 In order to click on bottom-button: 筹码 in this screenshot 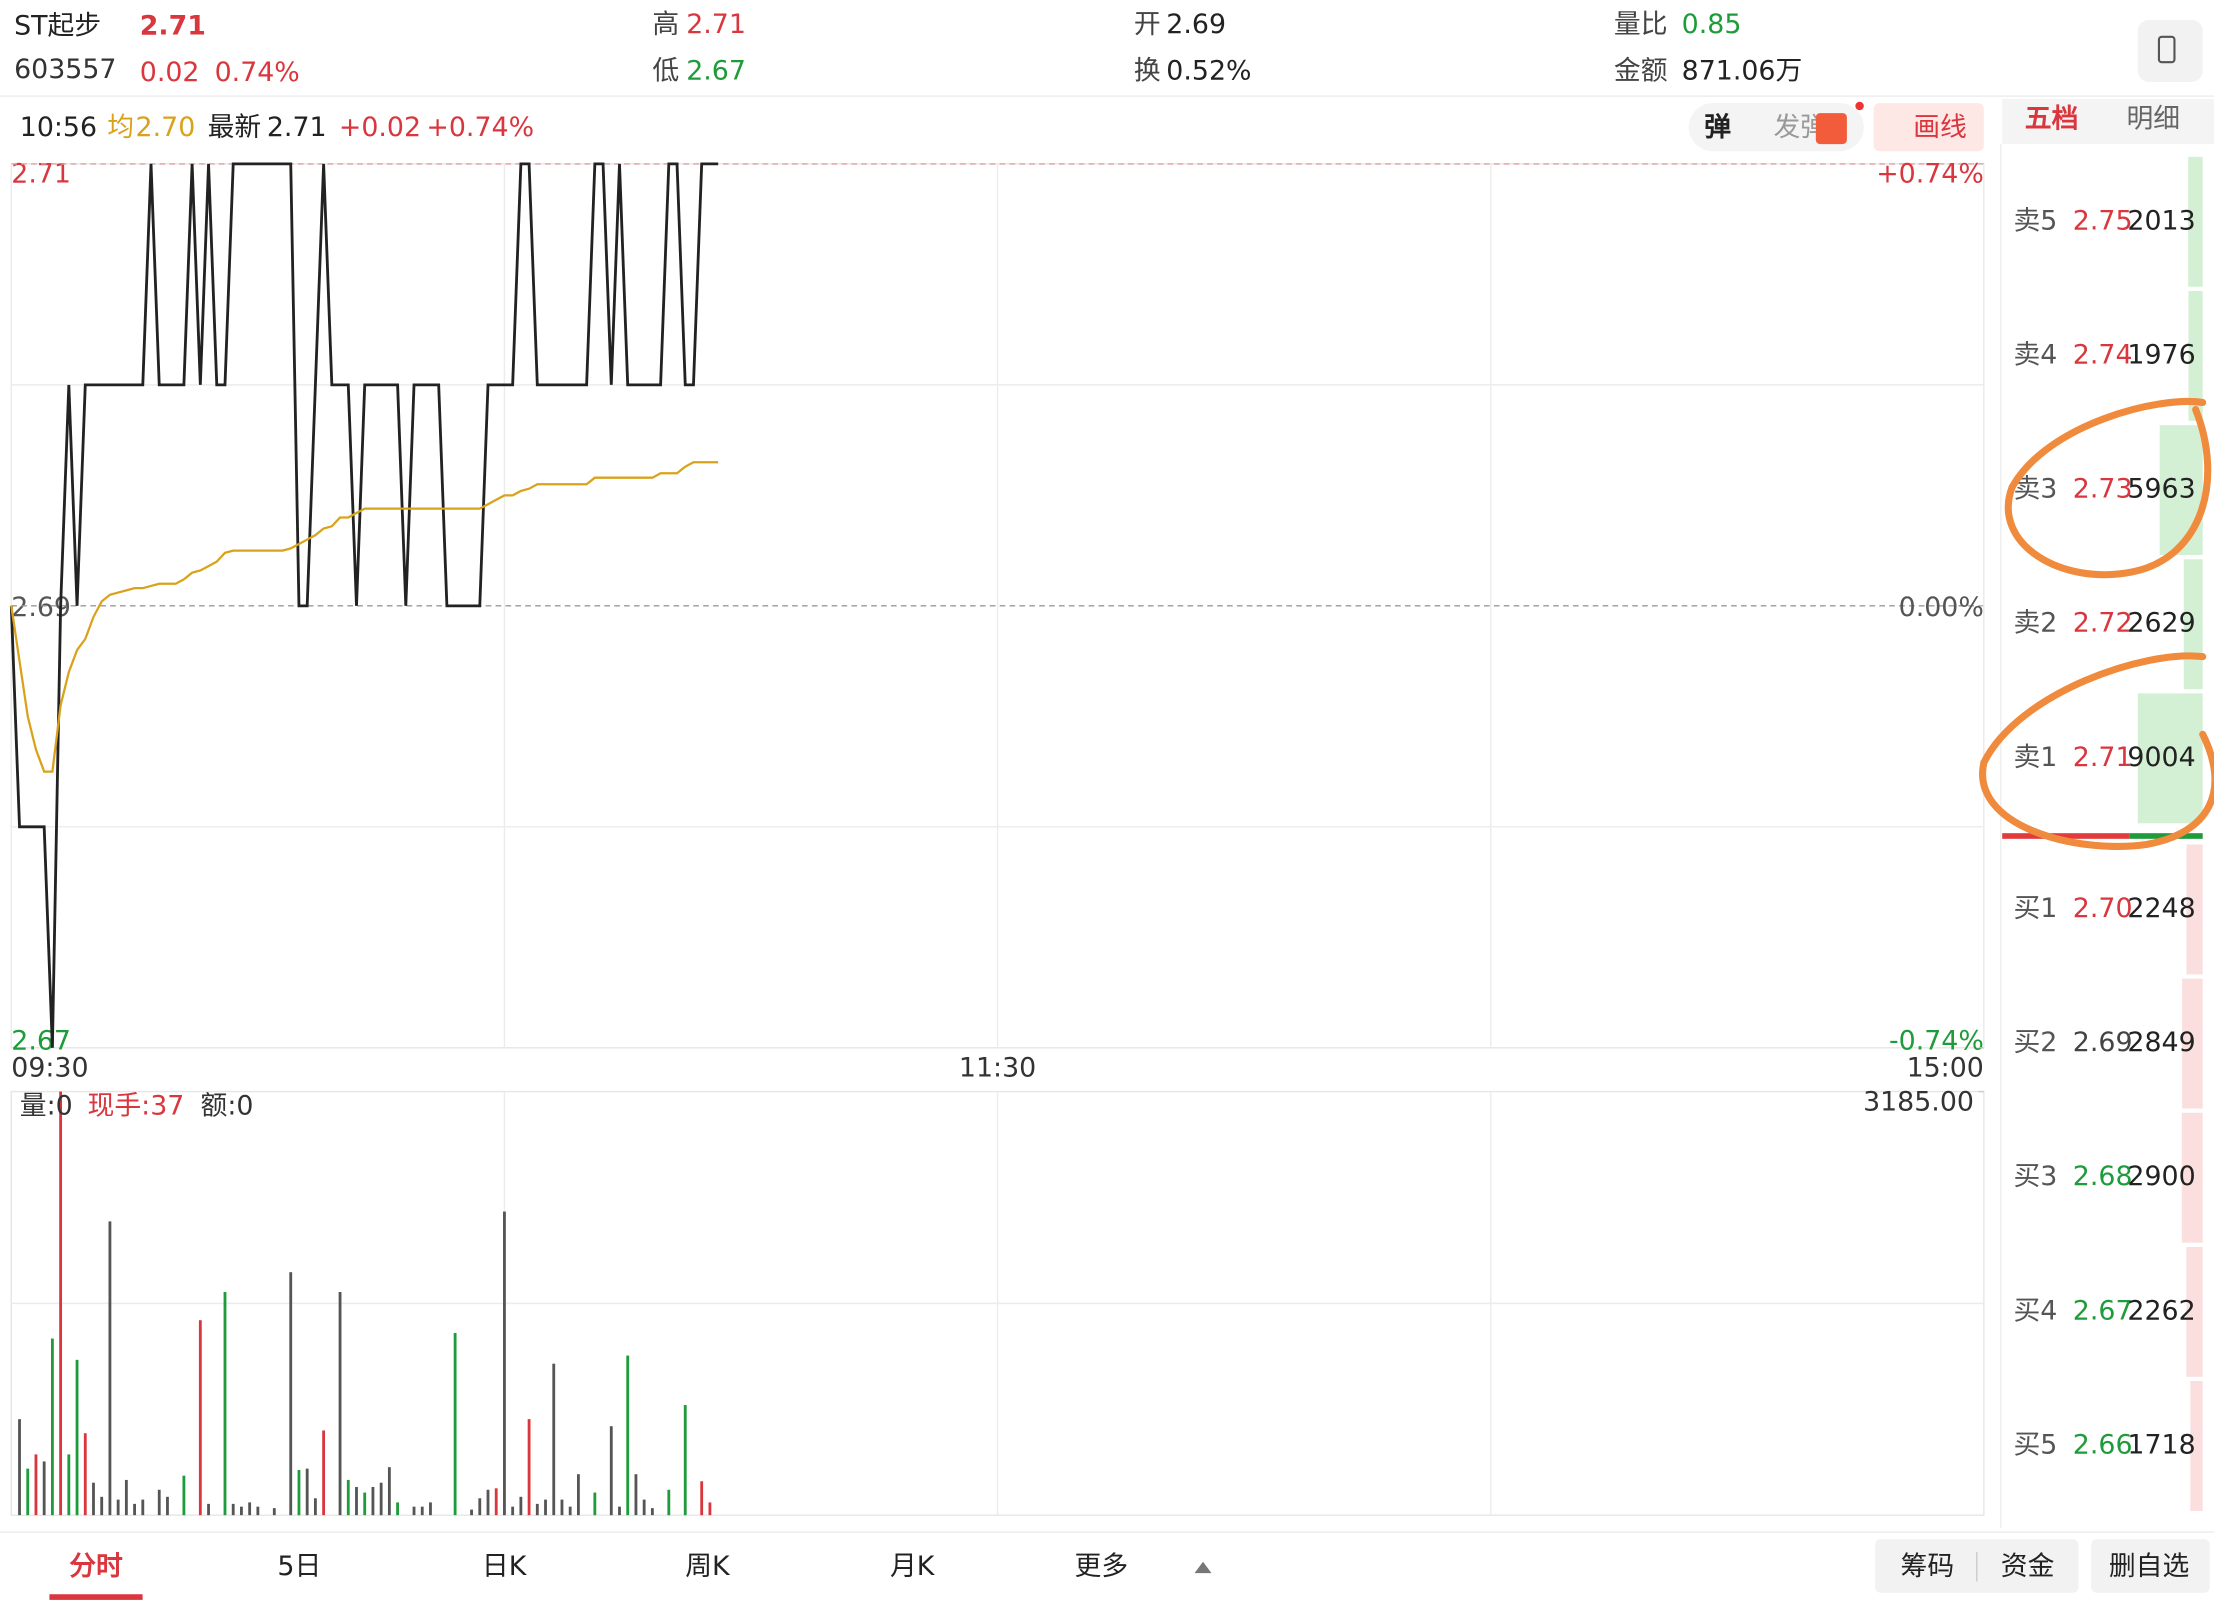, I will do `click(1928, 1566)`.